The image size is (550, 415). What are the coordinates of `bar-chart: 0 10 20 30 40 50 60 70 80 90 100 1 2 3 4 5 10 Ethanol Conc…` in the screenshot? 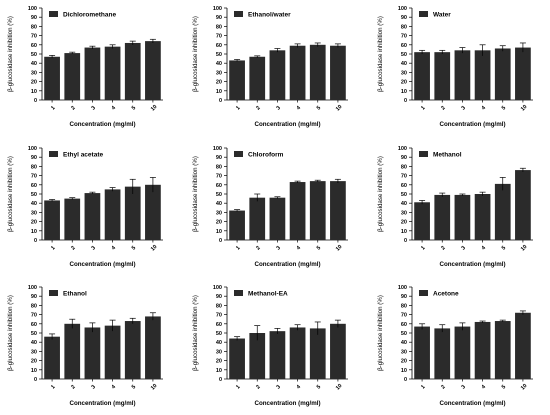 It's located at (85, 346).